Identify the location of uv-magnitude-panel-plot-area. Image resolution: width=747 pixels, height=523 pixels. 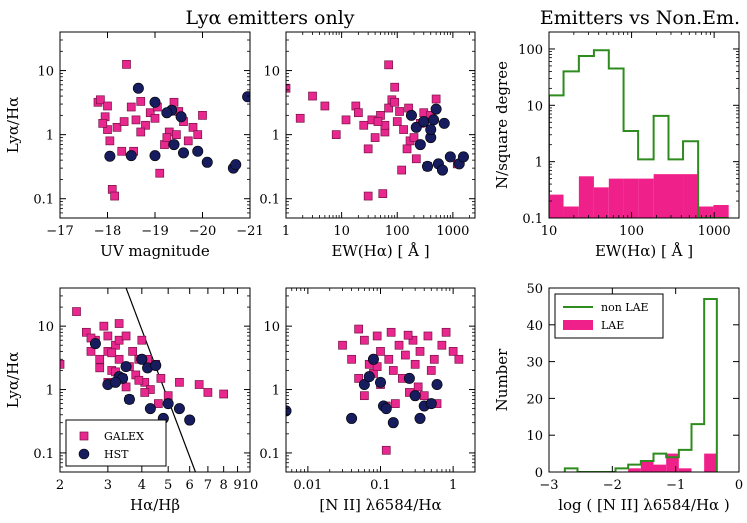
(171, 130).